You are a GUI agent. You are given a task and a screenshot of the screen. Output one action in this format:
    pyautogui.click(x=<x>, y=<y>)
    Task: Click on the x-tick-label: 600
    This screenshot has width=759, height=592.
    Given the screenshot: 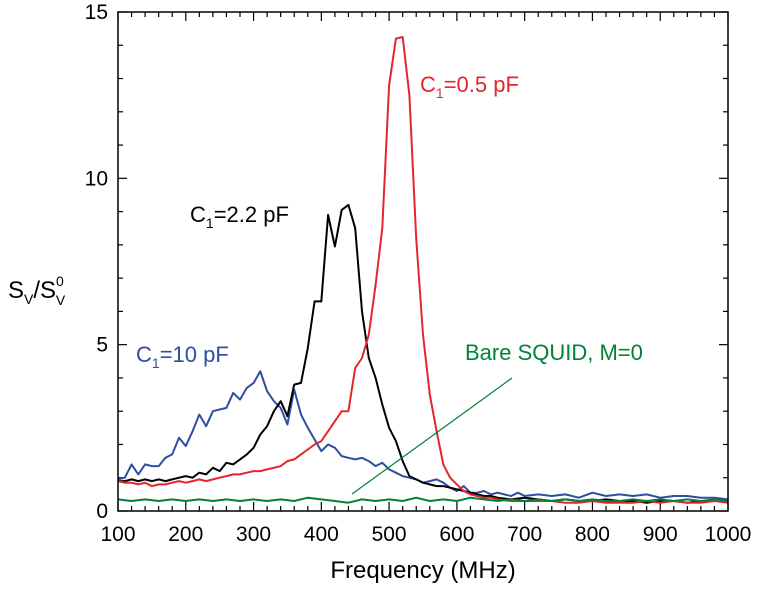 What is the action you would take?
    pyautogui.click(x=456, y=534)
    